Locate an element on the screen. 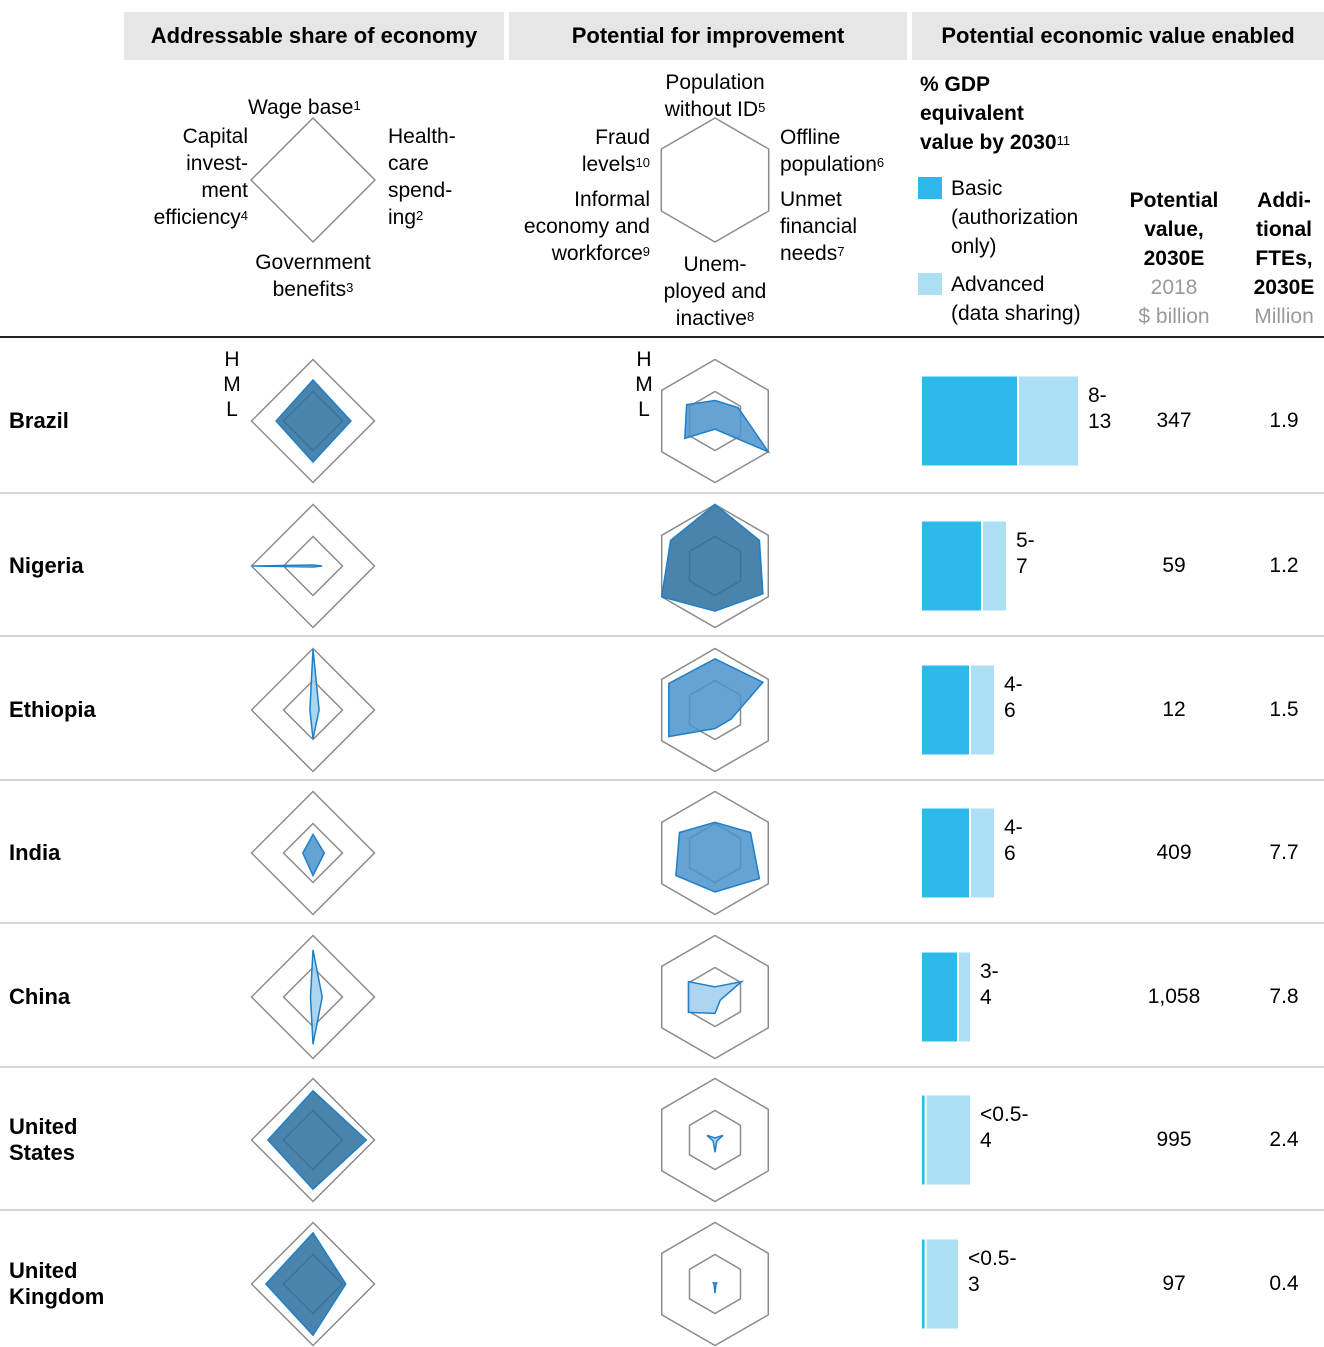  country-name: Ethiopia is located at coordinates (52, 709).